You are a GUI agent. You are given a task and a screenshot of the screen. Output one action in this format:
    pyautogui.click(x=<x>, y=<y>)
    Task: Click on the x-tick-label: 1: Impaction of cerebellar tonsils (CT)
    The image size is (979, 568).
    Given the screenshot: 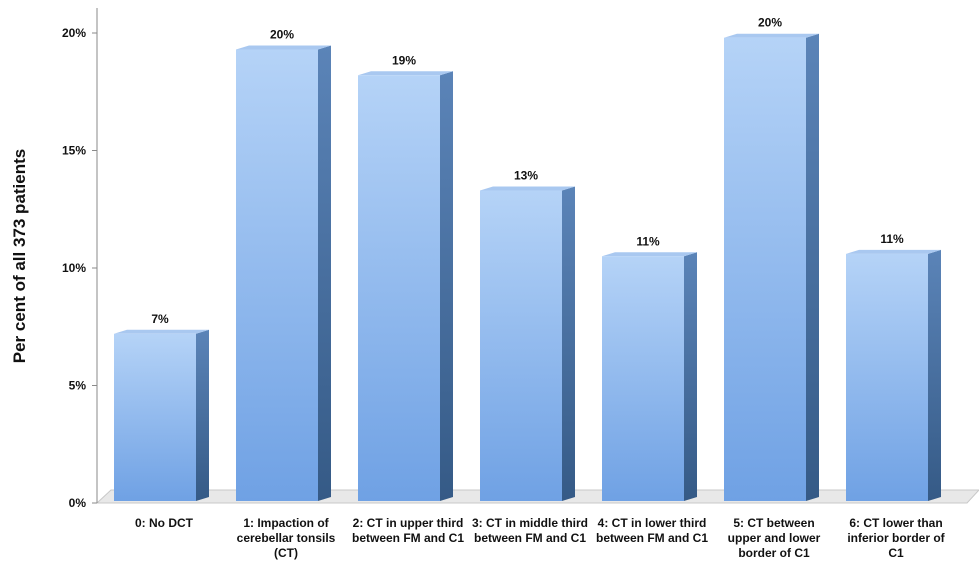 What is the action you would take?
    pyautogui.click(x=286, y=538)
    